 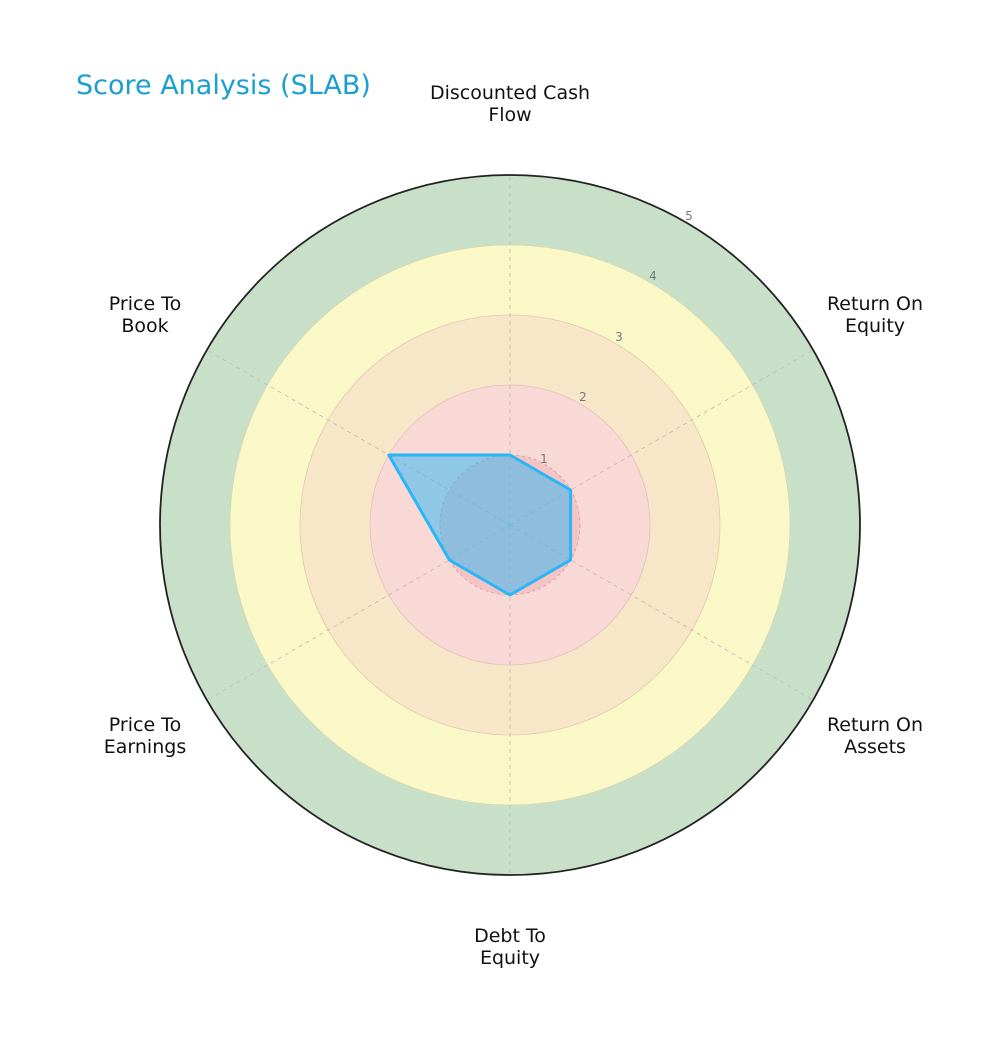 I want to click on axis-label-dcf: Discounted Cash Flow, so click(x=510, y=104).